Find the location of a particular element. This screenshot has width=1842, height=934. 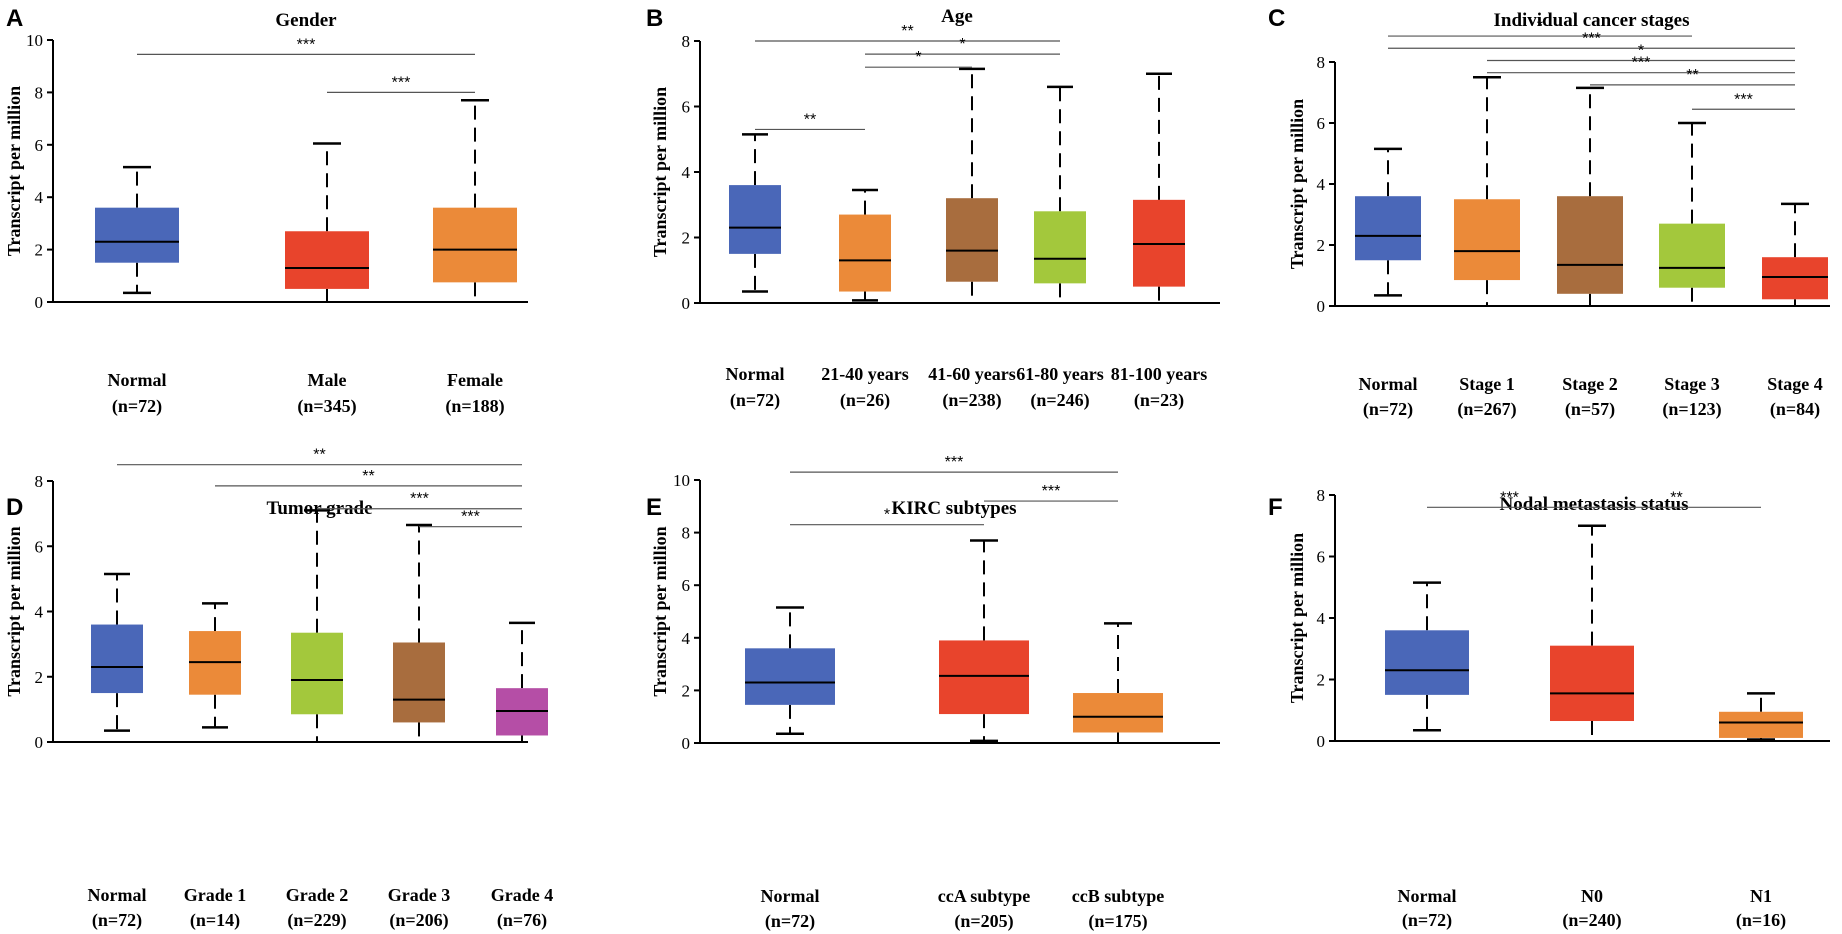

category-label: 61-80 years is located at coordinates (1059, 374).